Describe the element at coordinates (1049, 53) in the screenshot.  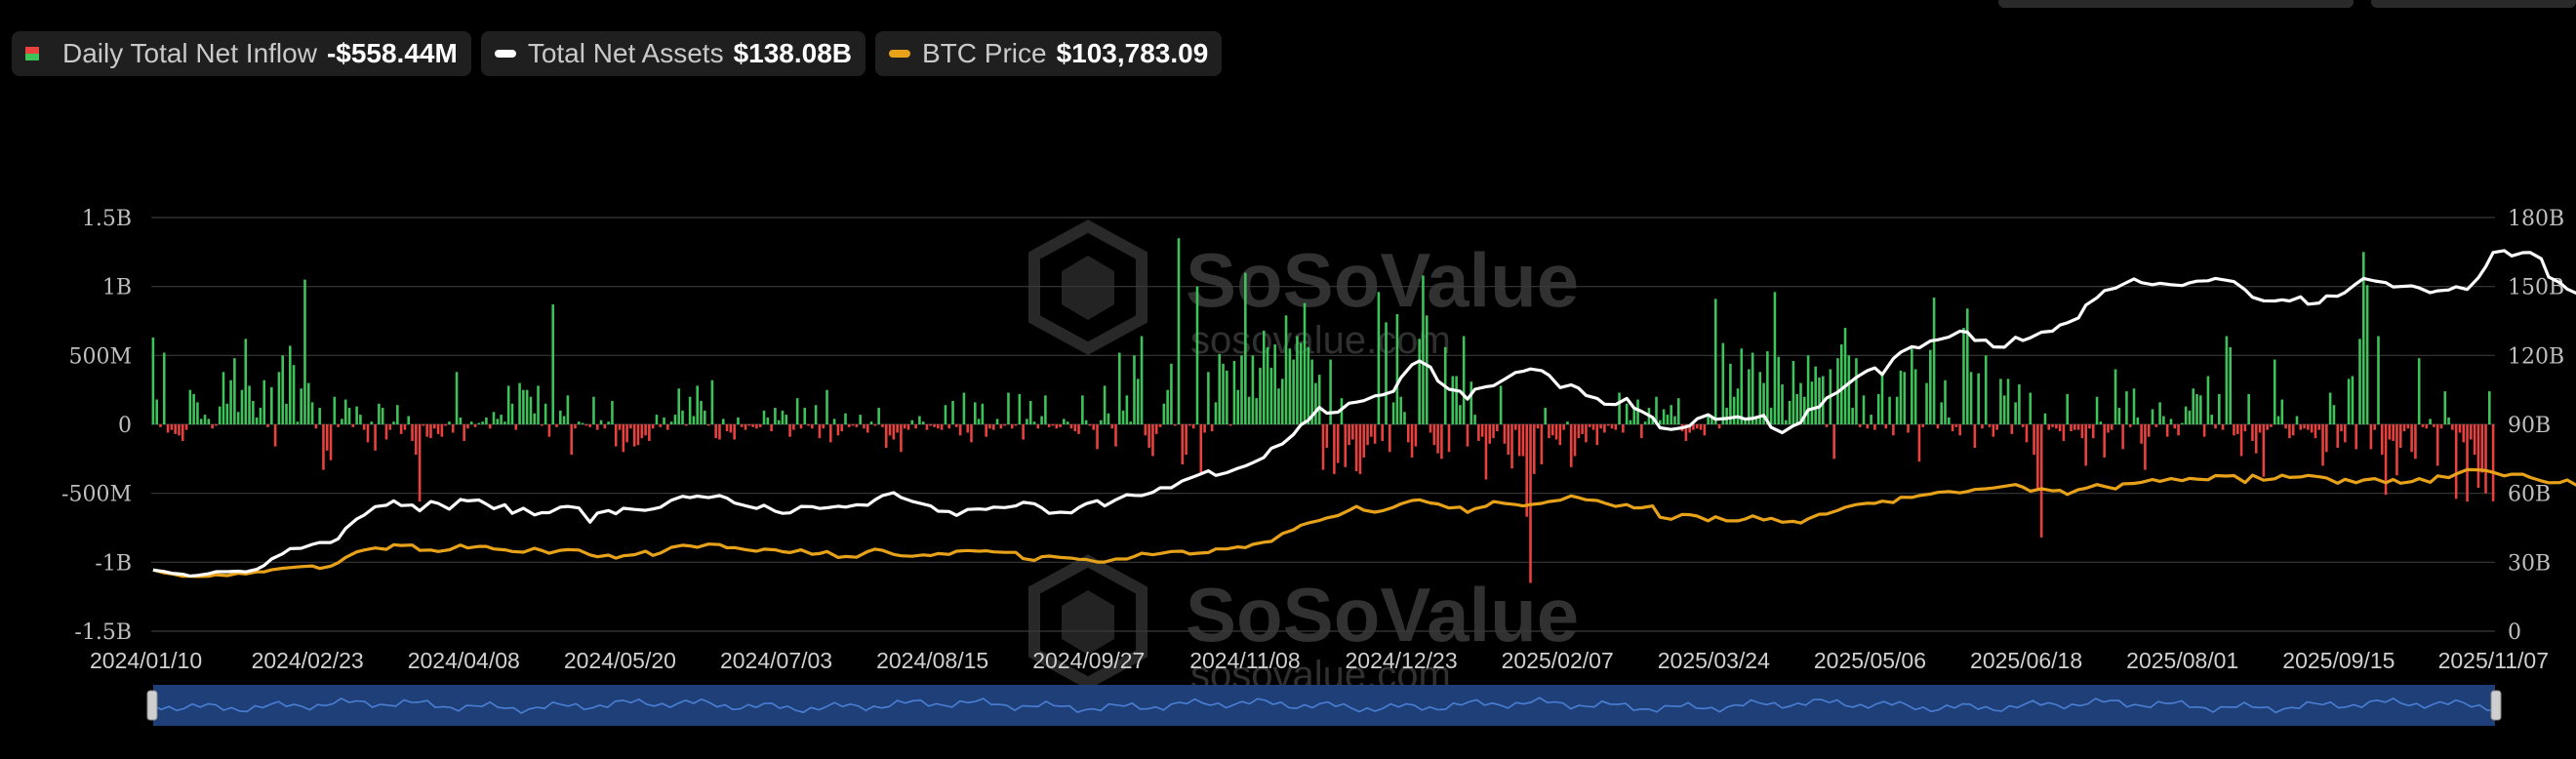
I see `legend-btc-price: BTC Price $103,783.09` at that location.